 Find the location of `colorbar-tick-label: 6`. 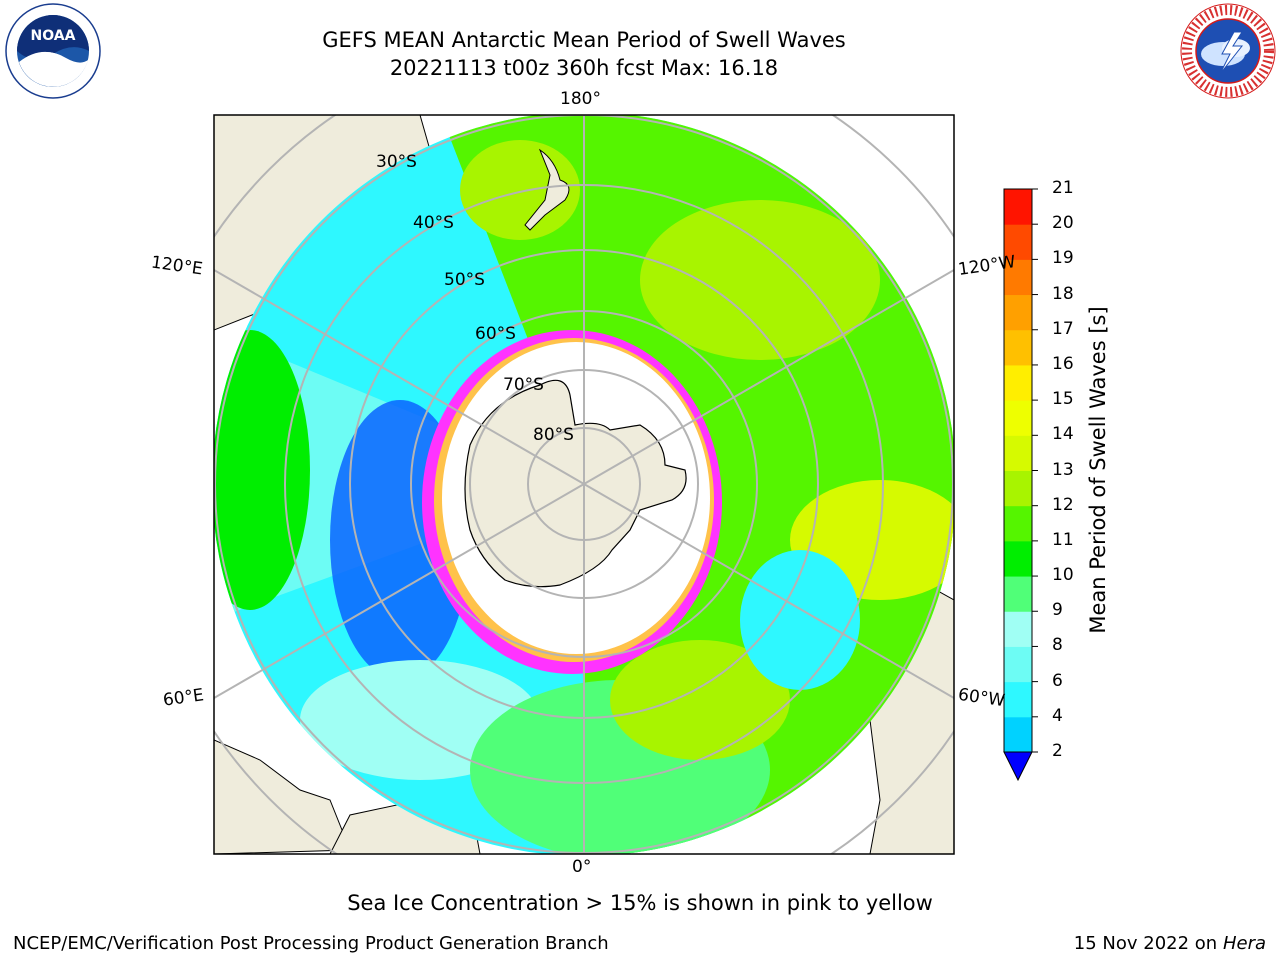

colorbar-tick-label: 6 is located at coordinates (1057, 680).